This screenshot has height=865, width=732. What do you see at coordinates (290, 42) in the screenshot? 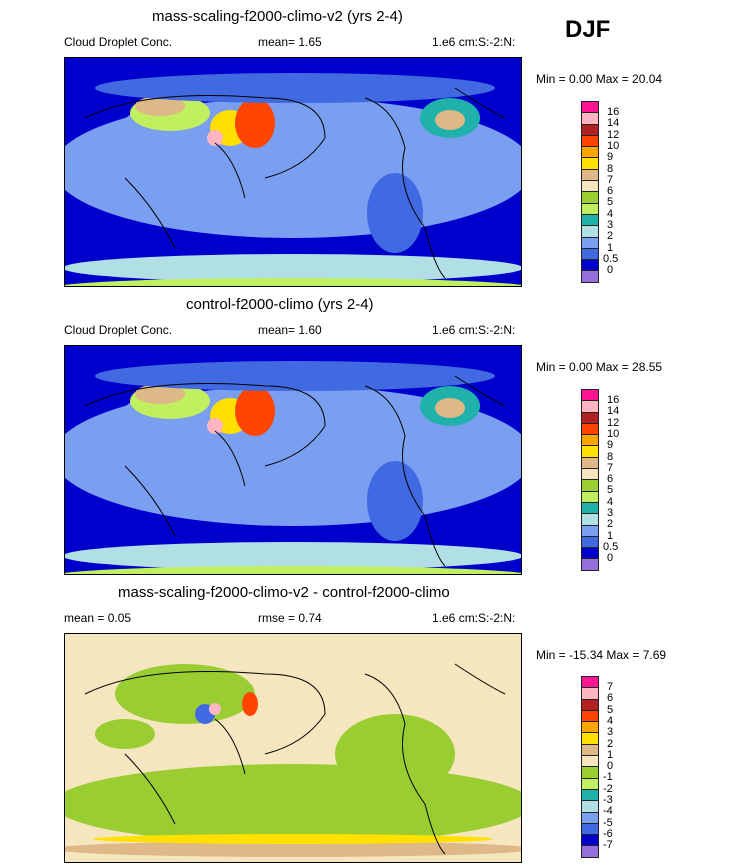
I see `mean-label: mean= 1.65` at bounding box center [290, 42].